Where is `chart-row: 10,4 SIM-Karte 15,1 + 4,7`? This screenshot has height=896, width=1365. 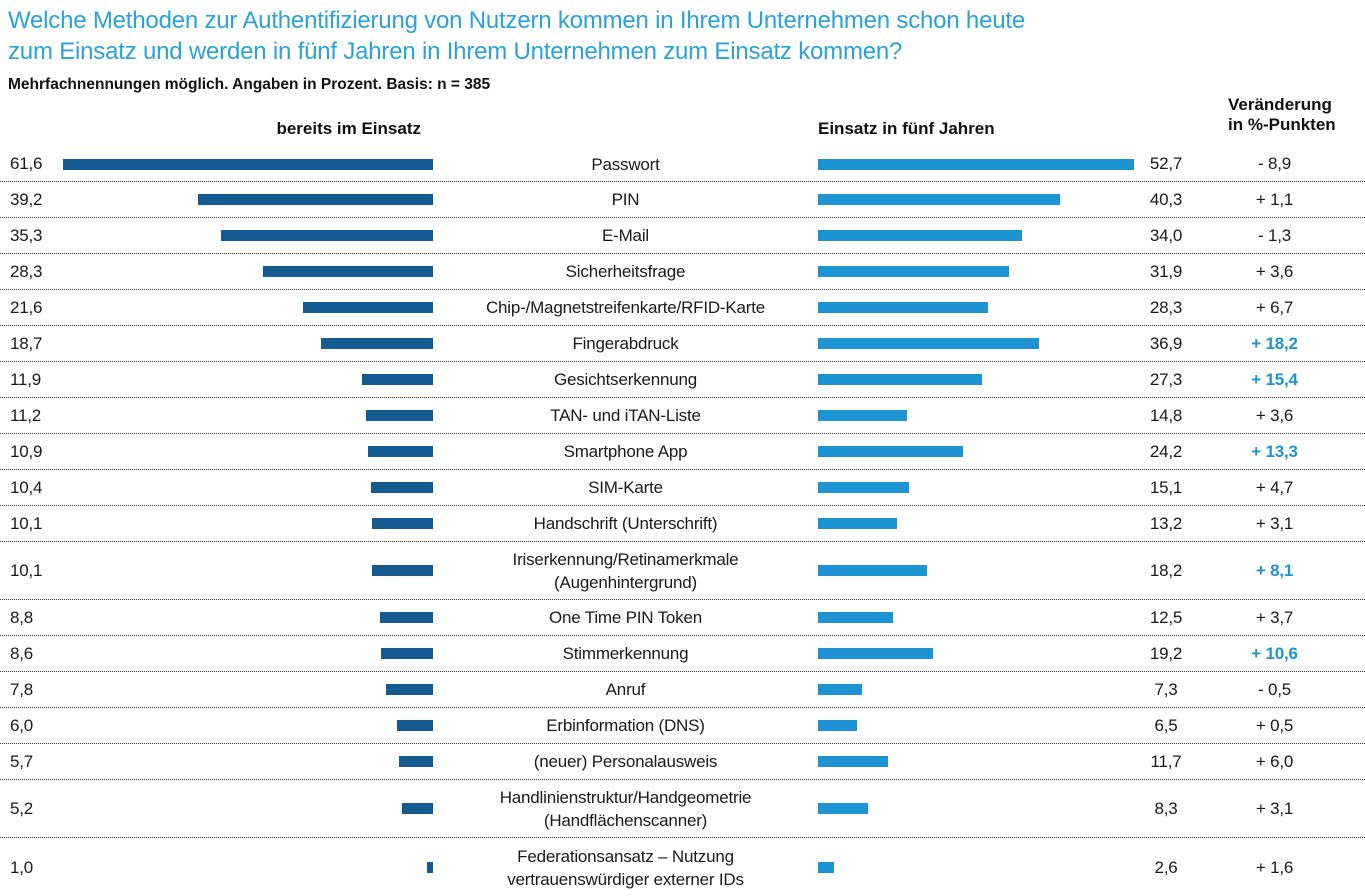 chart-row: 10,4 SIM-Karte 15,1 + 4,7 is located at coordinates (682, 487).